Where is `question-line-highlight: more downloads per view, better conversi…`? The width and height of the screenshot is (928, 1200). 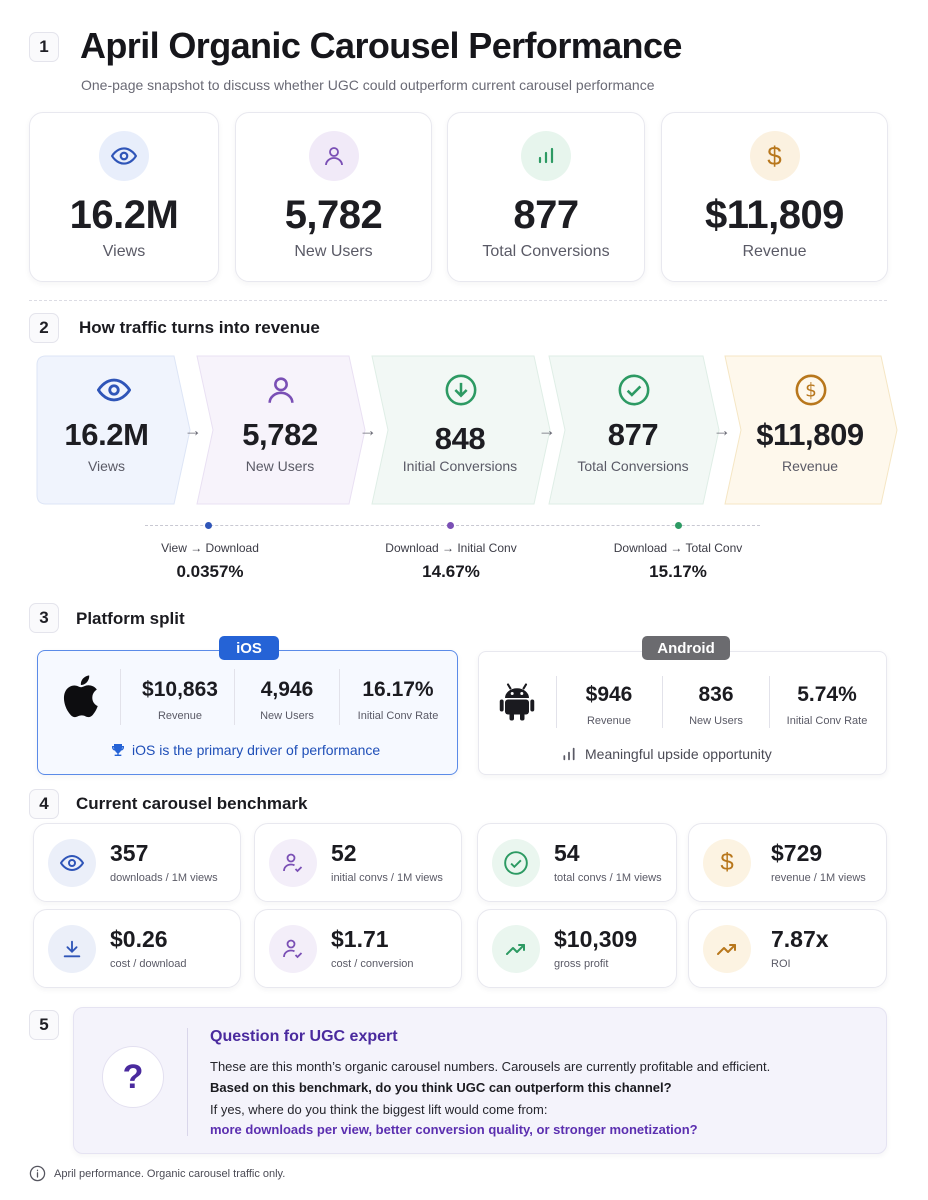
question-line-highlight: more downloads per view, better conversi… is located at coordinates (454, 1129).